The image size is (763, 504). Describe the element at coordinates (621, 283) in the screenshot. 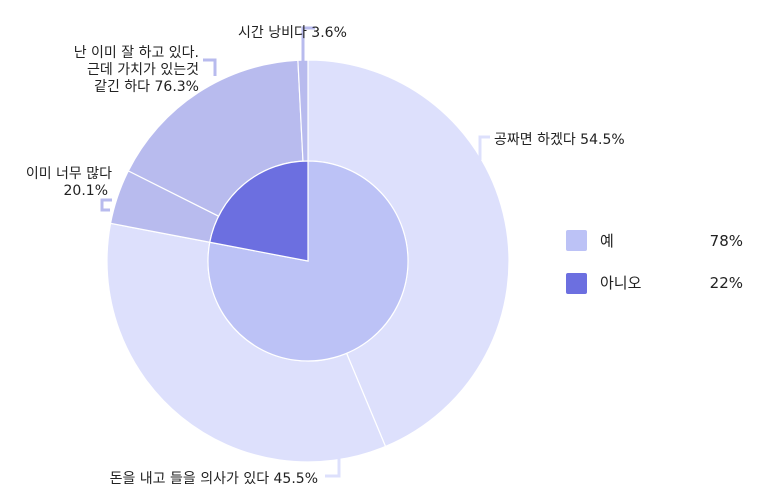

I see `legend-label-no: 아니오` at that location.